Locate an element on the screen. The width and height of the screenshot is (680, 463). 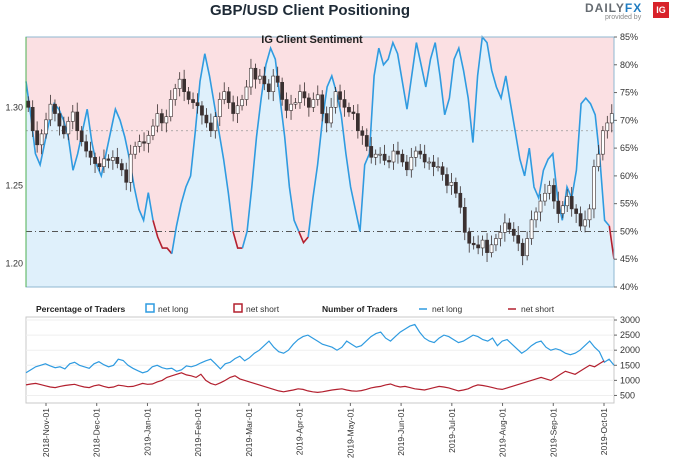
date-tick: 2019-Apr-01 is located at coordinates (300, 432).